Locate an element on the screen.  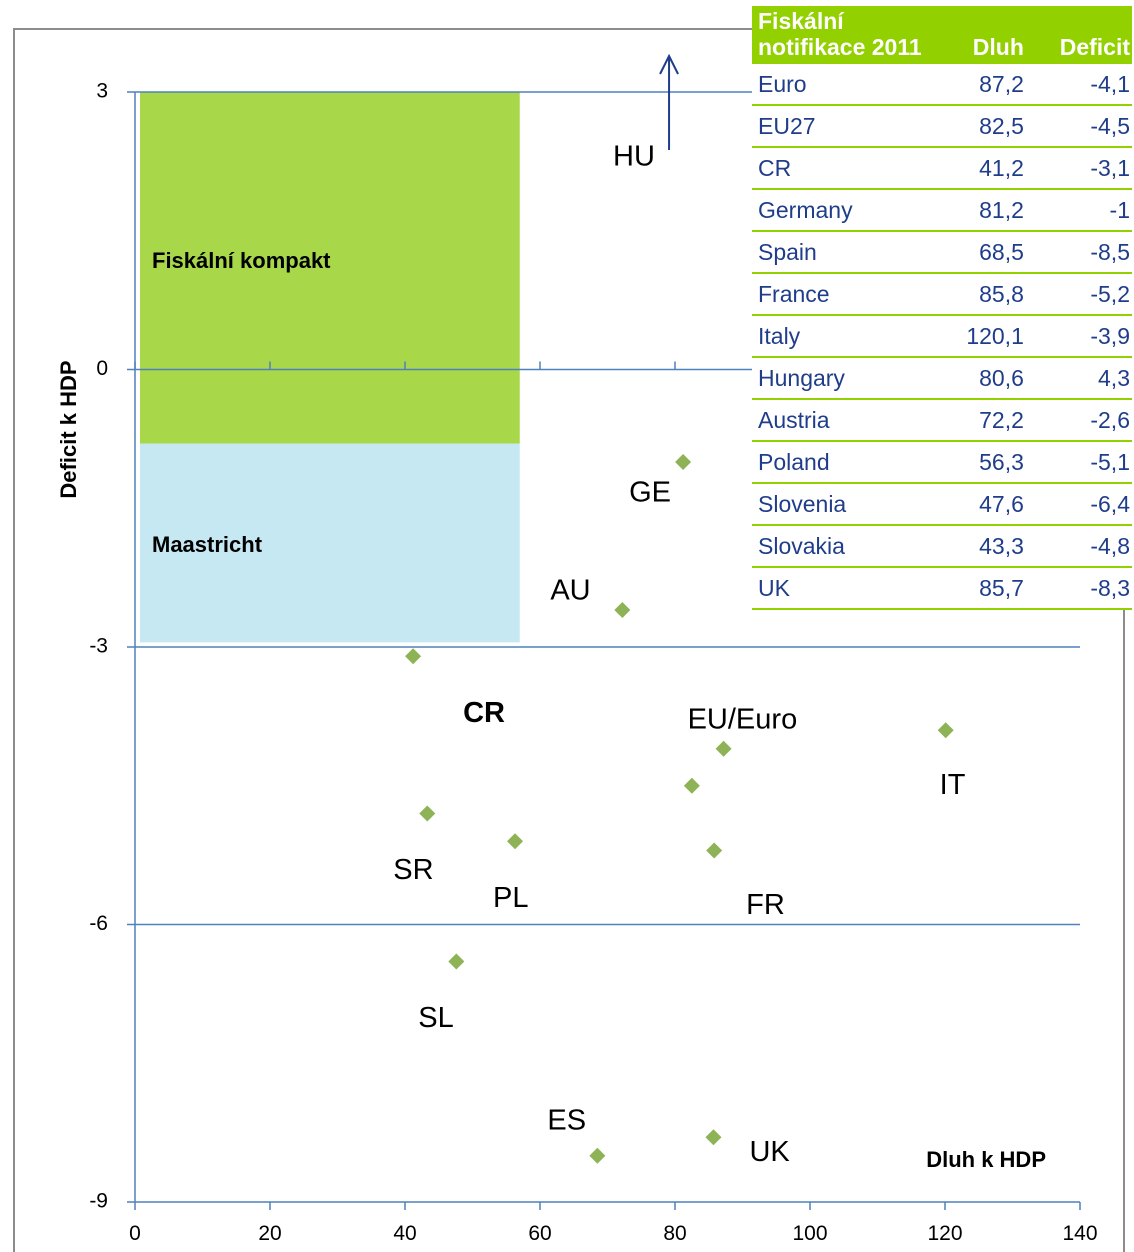
table-cell-deficit: -5,2 is located at coordinates (1078, 294).